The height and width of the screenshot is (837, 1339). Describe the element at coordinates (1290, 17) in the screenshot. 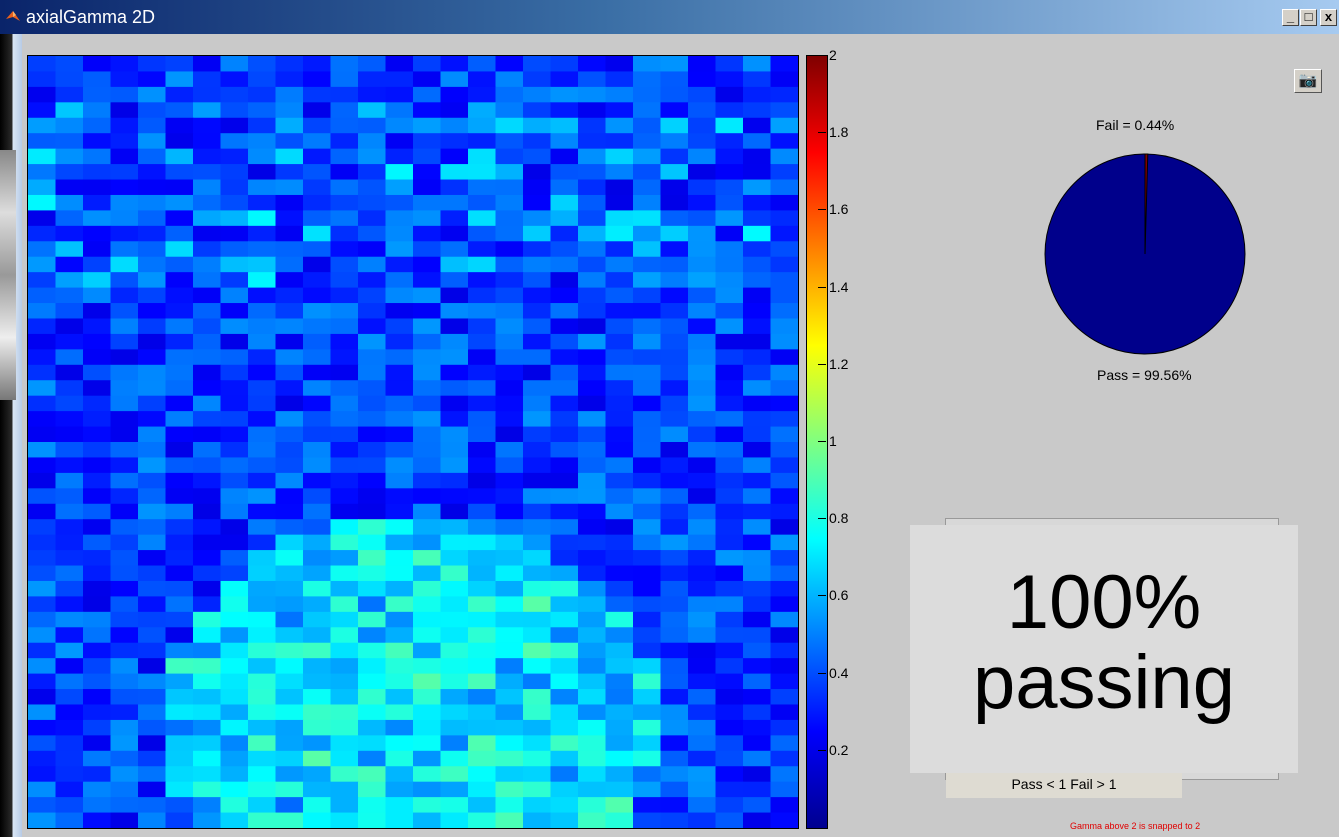

I see `minimize-button: _` at that location.